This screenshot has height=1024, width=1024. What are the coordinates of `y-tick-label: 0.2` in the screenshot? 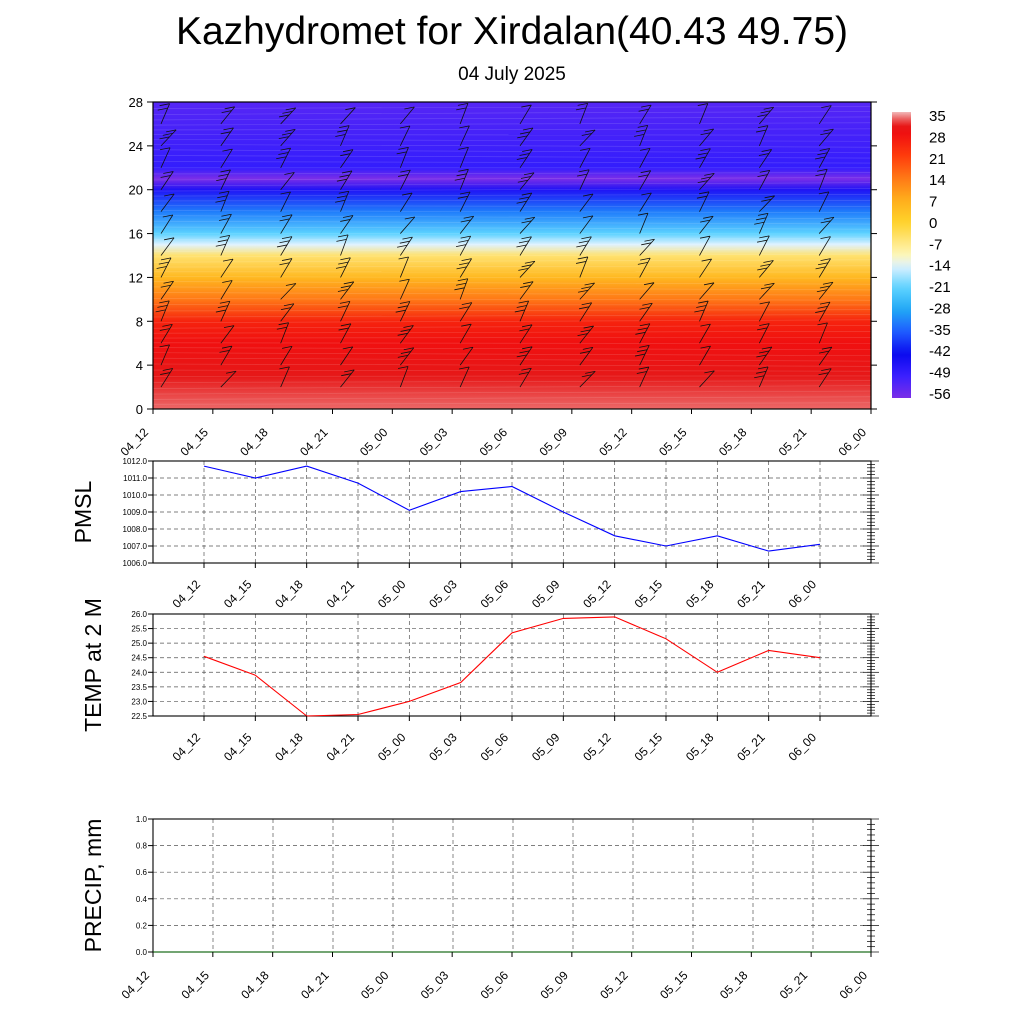 It's located at (142, 925).